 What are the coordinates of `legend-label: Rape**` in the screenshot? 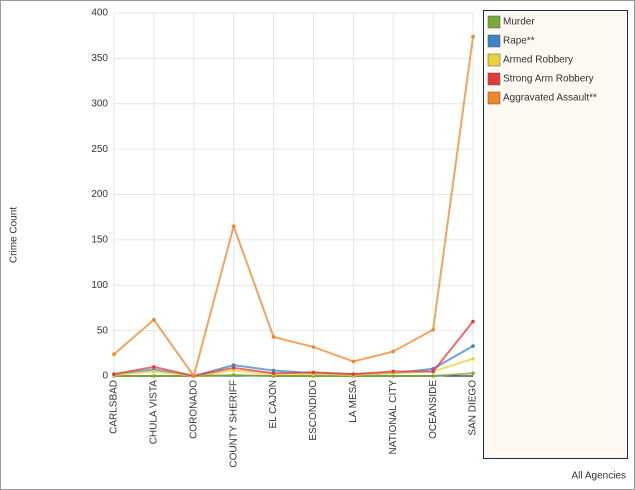 It's located at (519, 41).